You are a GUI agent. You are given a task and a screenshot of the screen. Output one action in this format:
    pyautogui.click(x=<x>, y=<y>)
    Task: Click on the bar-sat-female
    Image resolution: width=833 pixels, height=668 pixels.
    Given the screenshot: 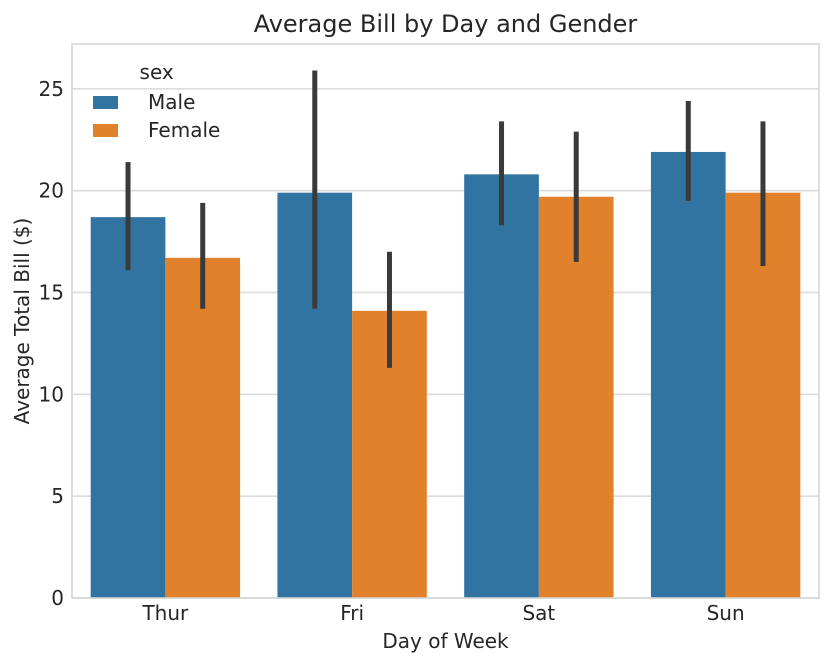 What is the action you would take?
    pyautogui.click(x=576, y=397)
    